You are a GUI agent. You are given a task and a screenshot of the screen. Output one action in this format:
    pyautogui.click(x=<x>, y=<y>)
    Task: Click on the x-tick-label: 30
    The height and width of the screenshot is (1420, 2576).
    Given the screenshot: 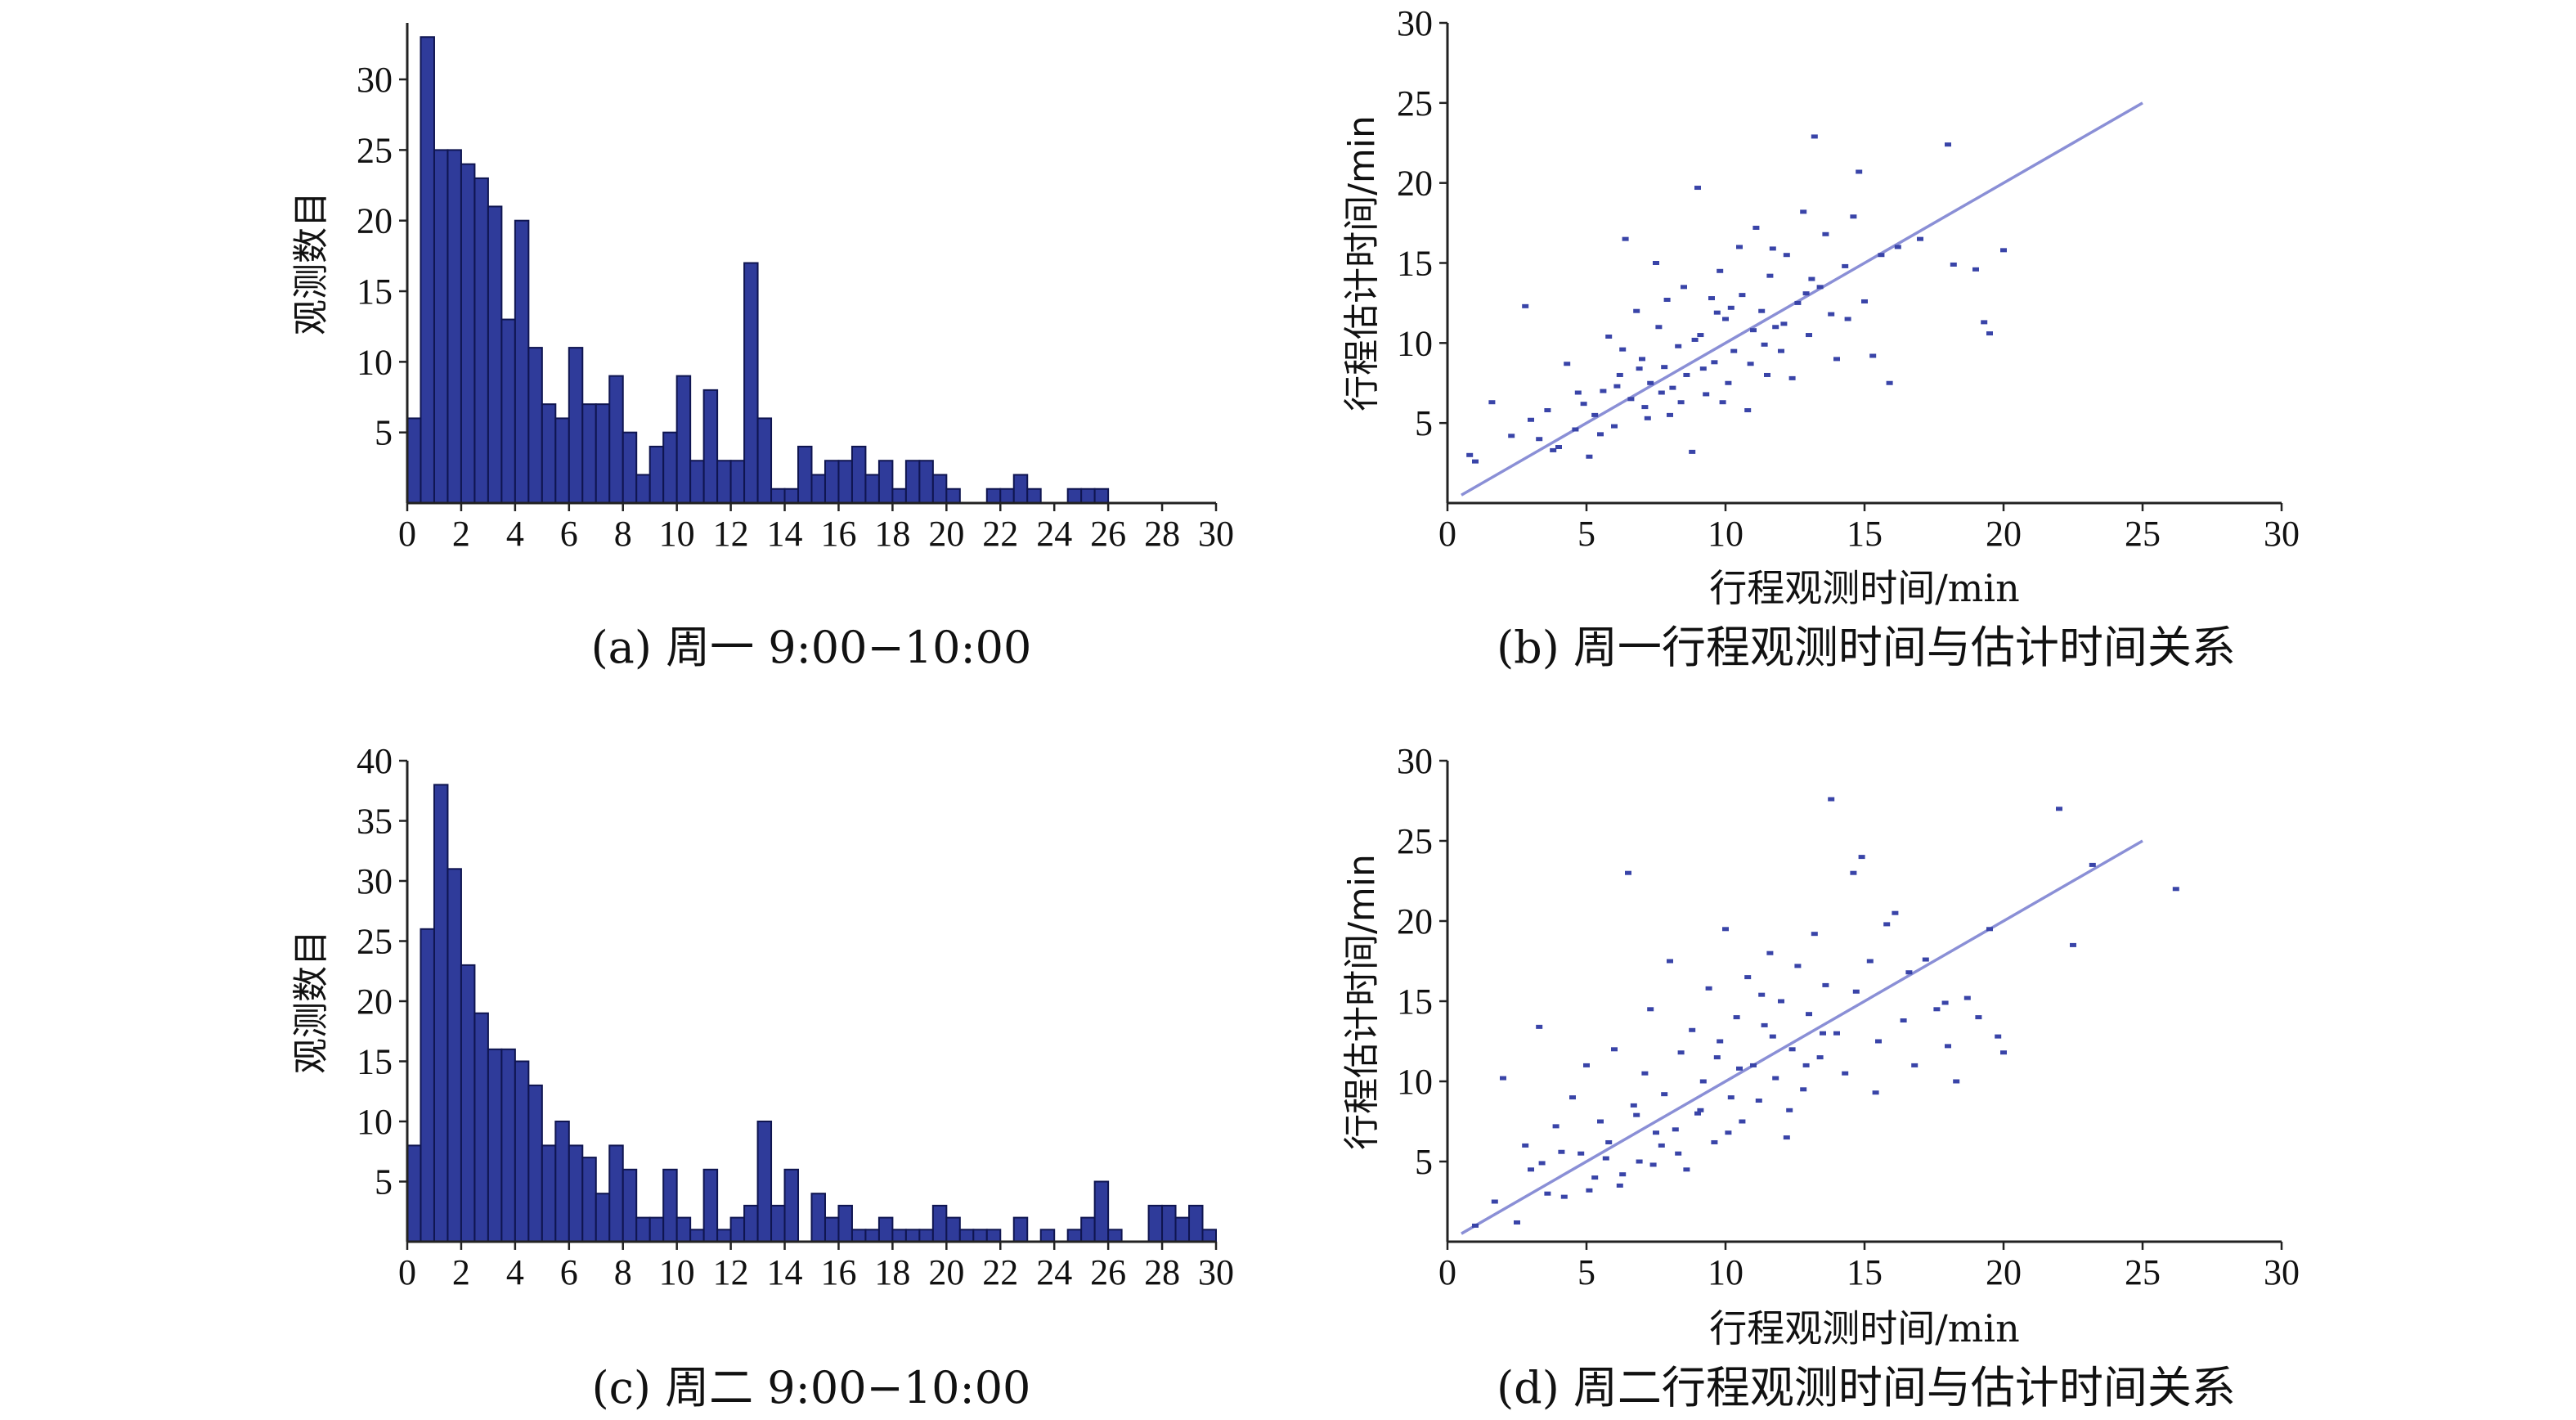 What is the action you would take?
    pyautogui.click(x=1216, y=1272)
    